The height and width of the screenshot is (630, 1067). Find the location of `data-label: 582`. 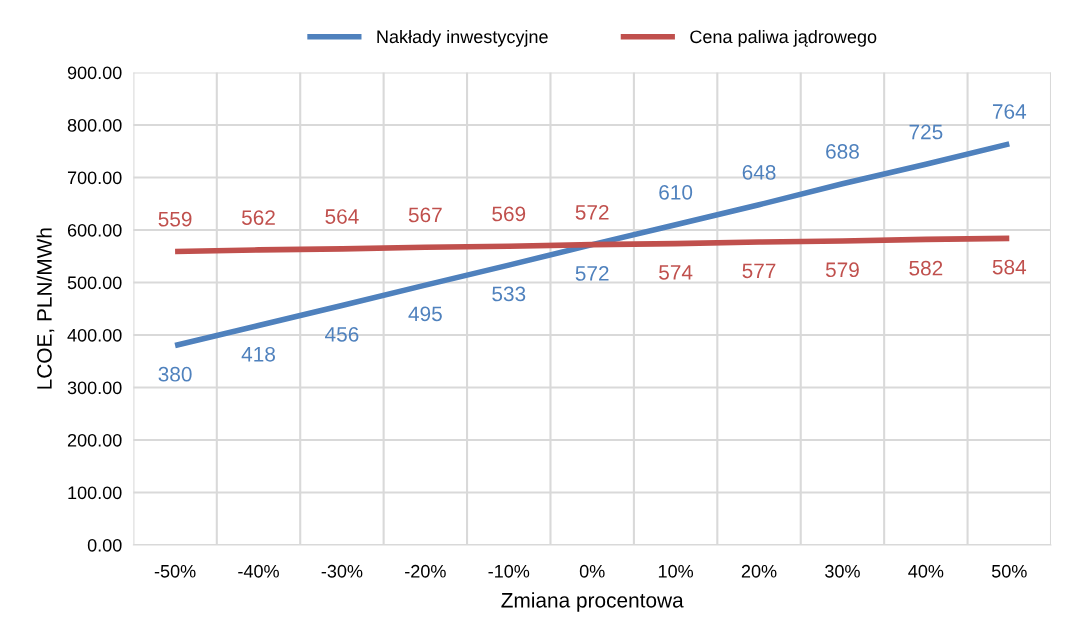

data-label: 582 is located at coordinates (926, 268).